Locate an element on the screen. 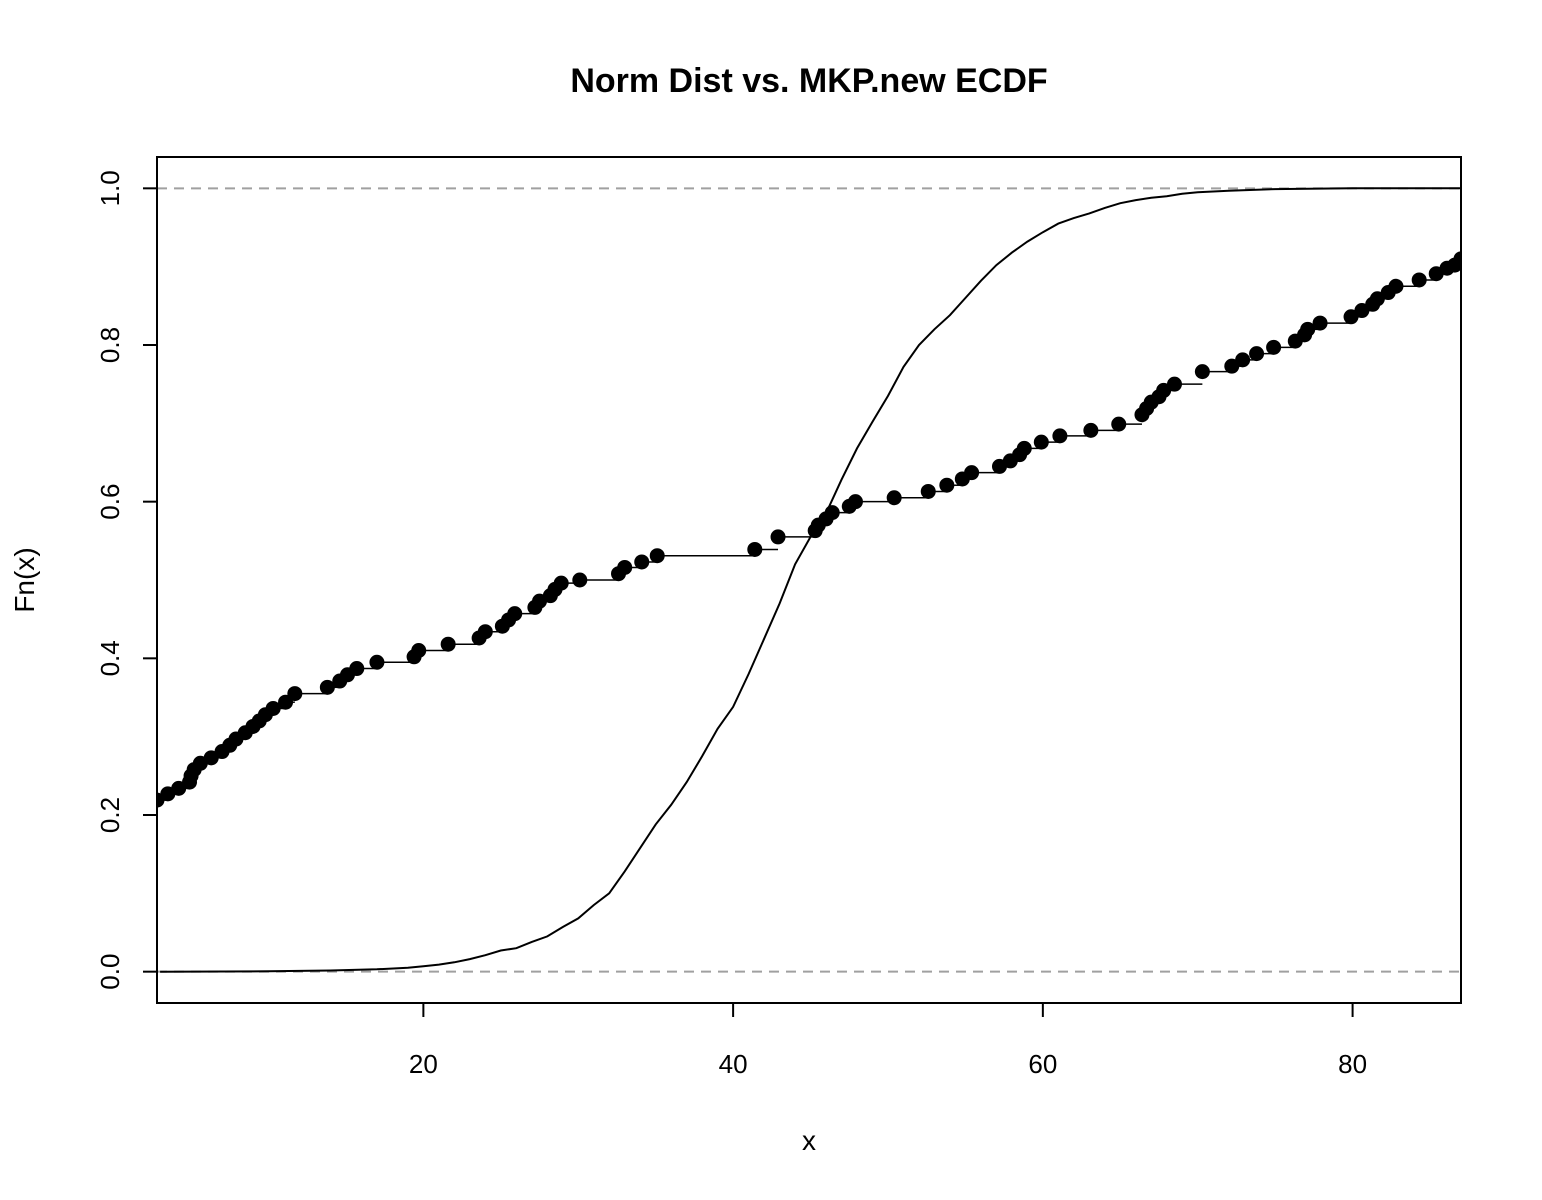 The height and width of the screenshot is (1200, 1542). x-tick-label: 40 is located at coordinates (733, 1064).